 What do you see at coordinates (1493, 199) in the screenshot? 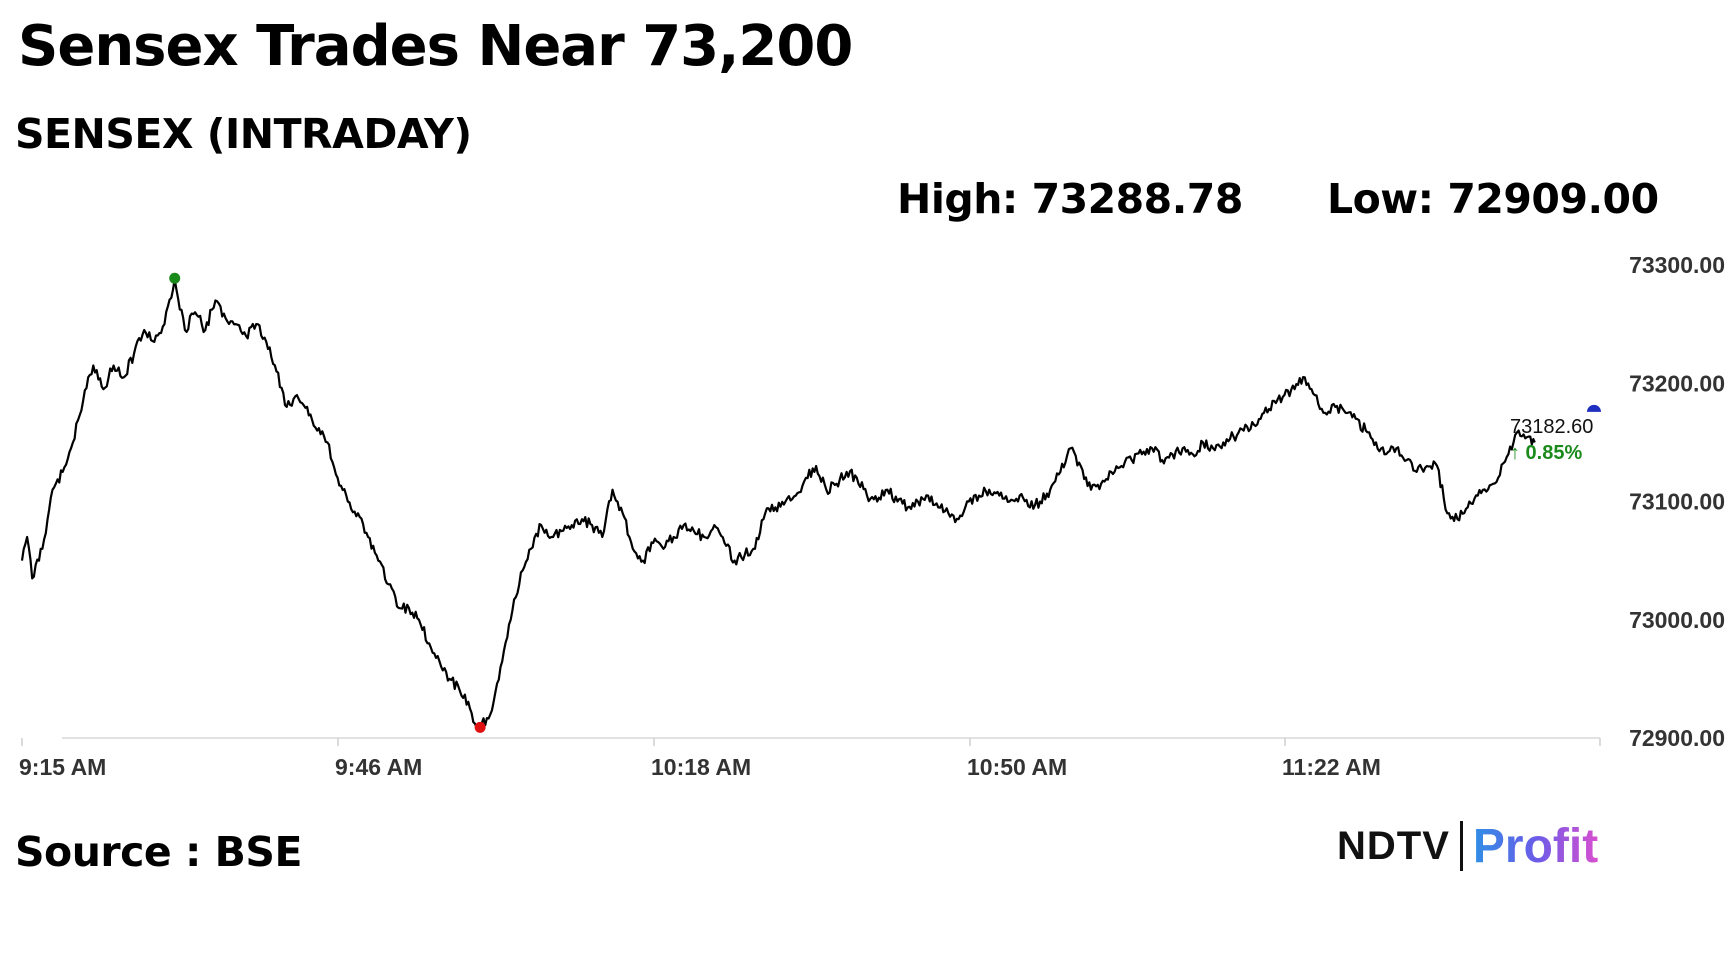
I see `day-low-label: Low: 72909.00` at bounding box center [1493, 199].